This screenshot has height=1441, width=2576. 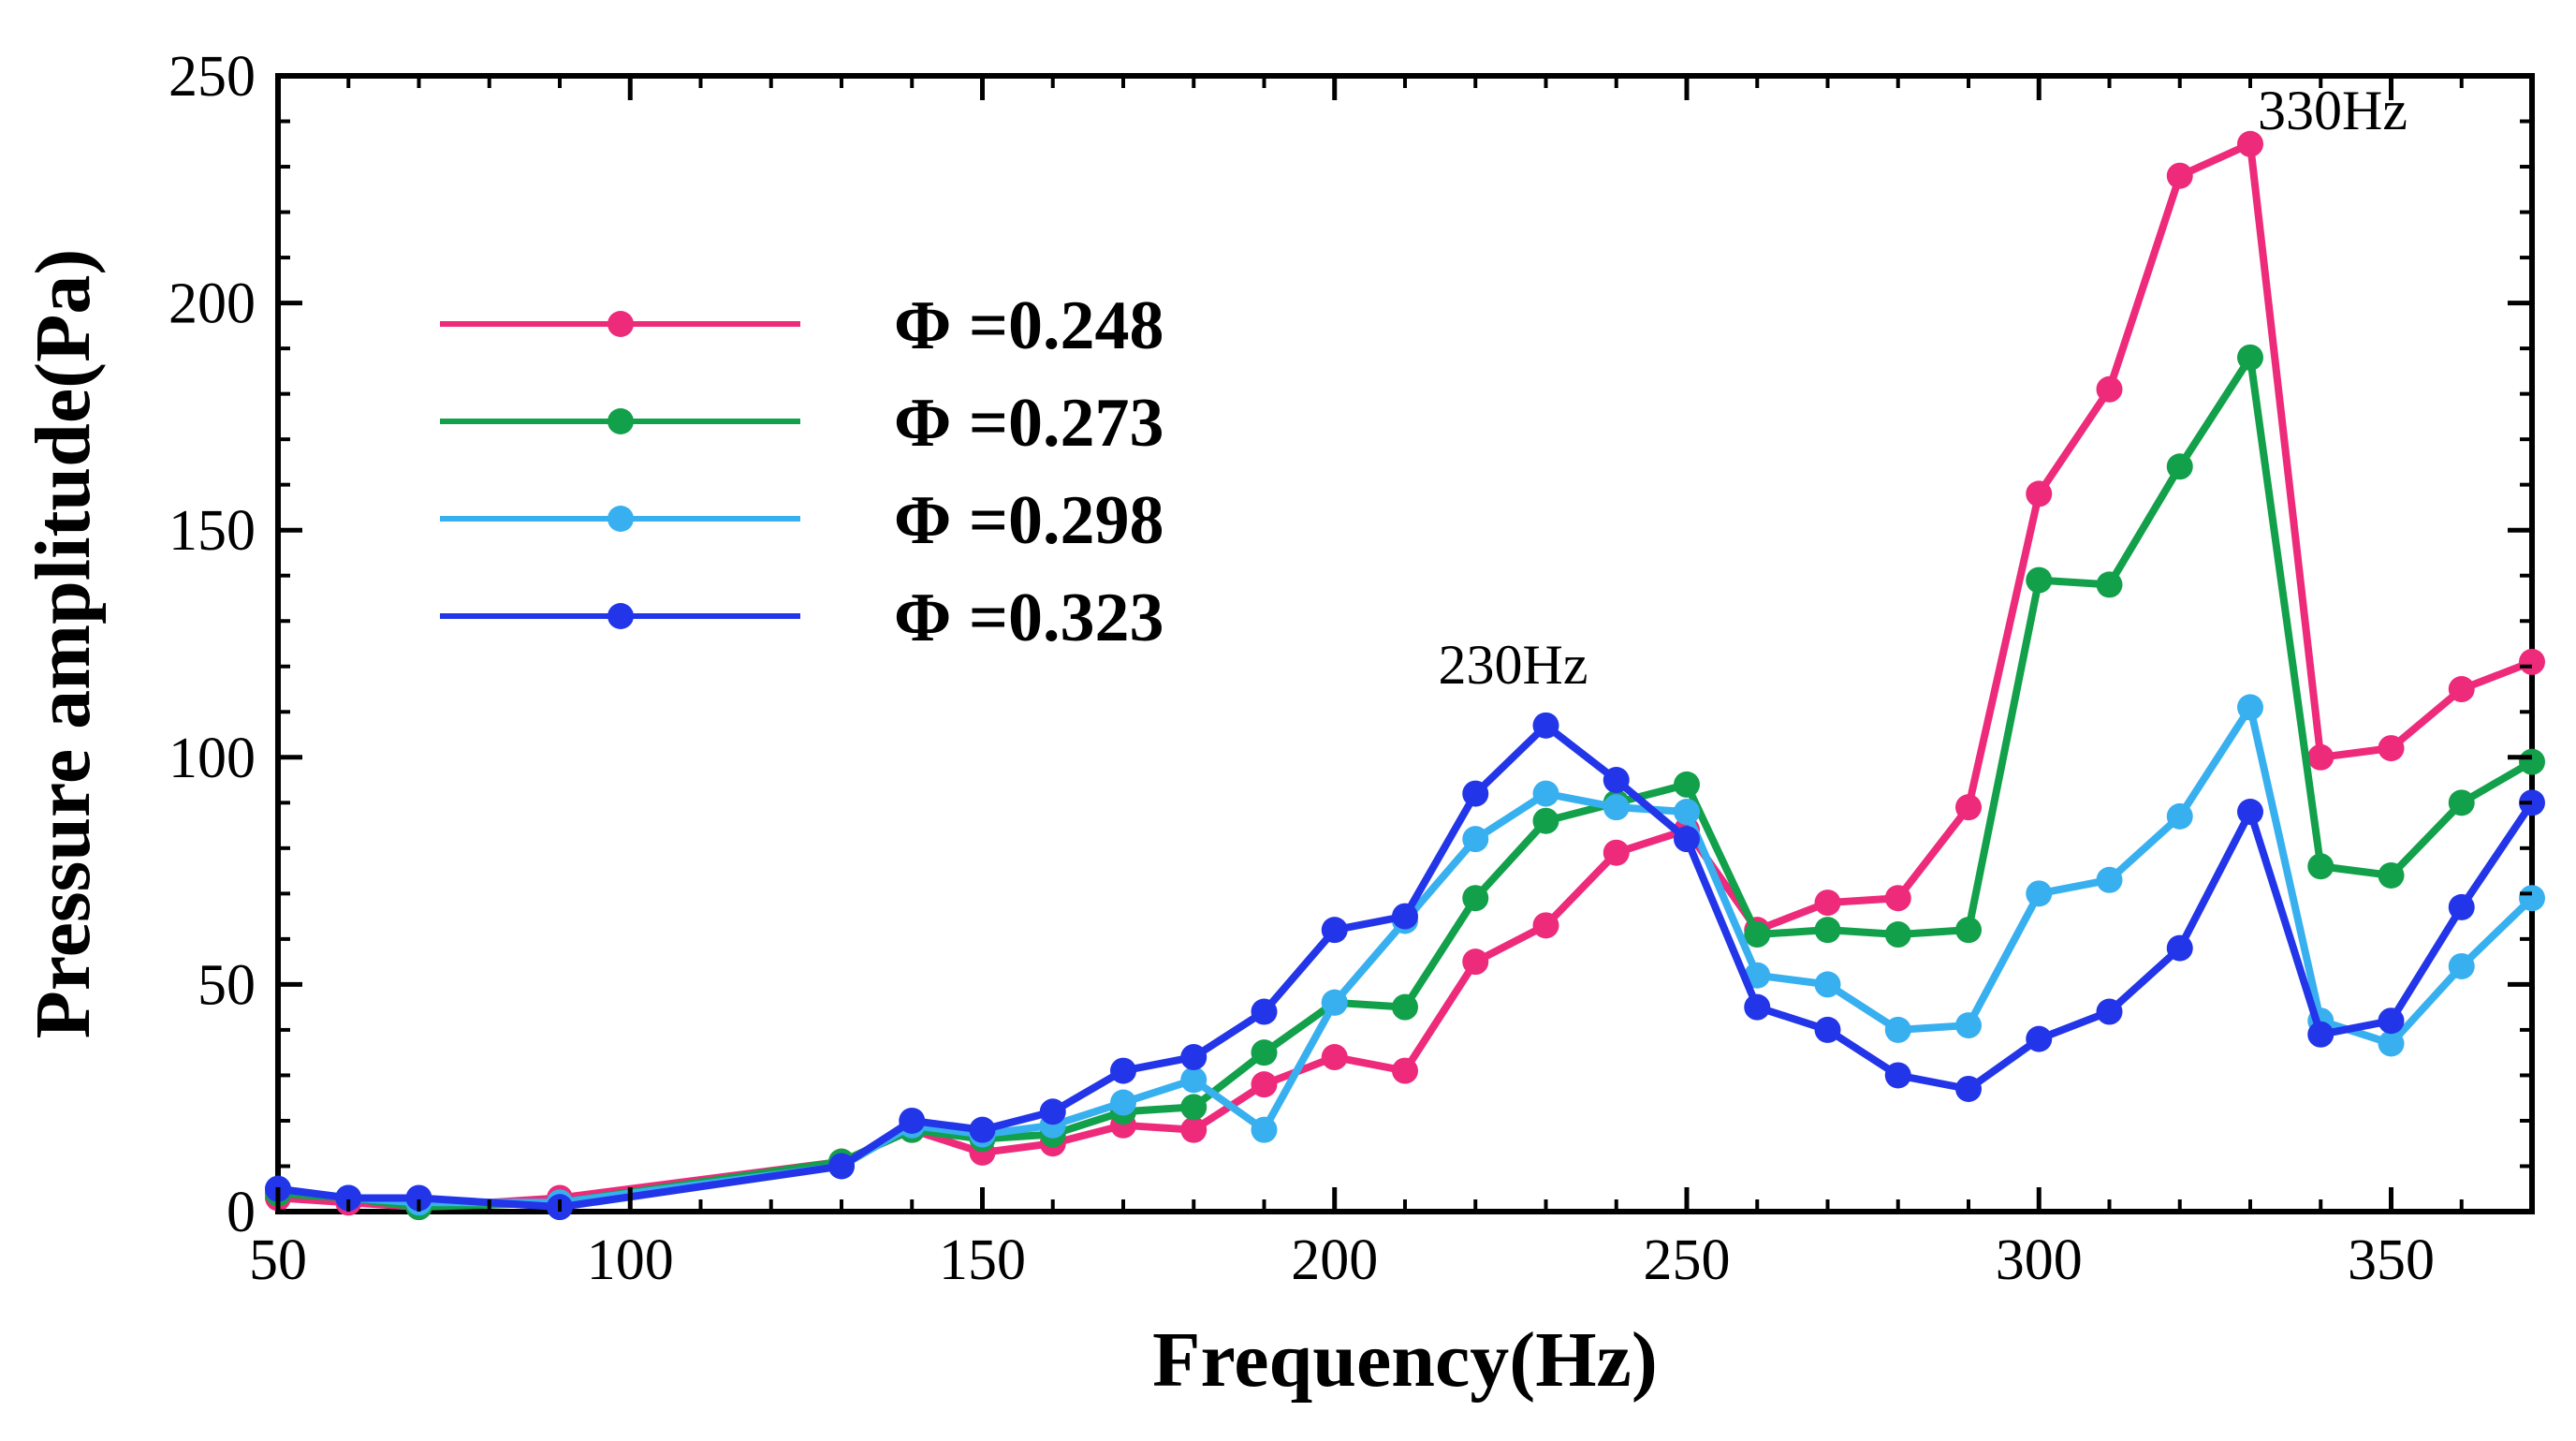 What do you see at coordinates (802, 325) in the screenshot?
I see `legend-entry-1: Φ =0.248` at bounding box center [802, 325].